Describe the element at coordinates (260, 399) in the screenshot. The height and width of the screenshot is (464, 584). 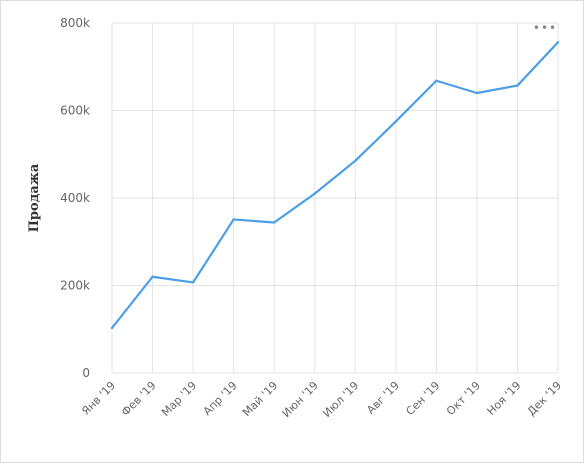
I see `x-tick-label: Май '19` at that location.